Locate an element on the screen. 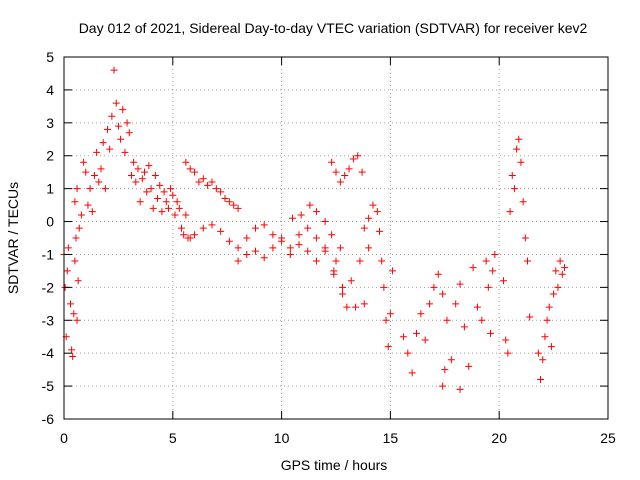 The height and width of the screenshot is (480, 640). y-tick-label: -2 is located at coordinates (48, 287).